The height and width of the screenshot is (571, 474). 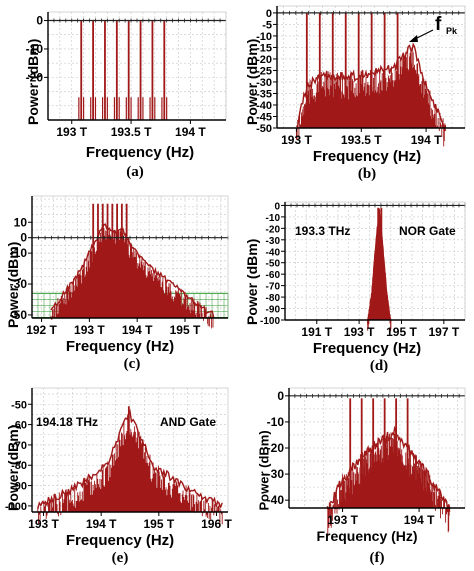 What do you see at coordinates (427, 231) in the screenshot?
I see `annotation-gate: NOR Gate` at bounding box center [427, 231].